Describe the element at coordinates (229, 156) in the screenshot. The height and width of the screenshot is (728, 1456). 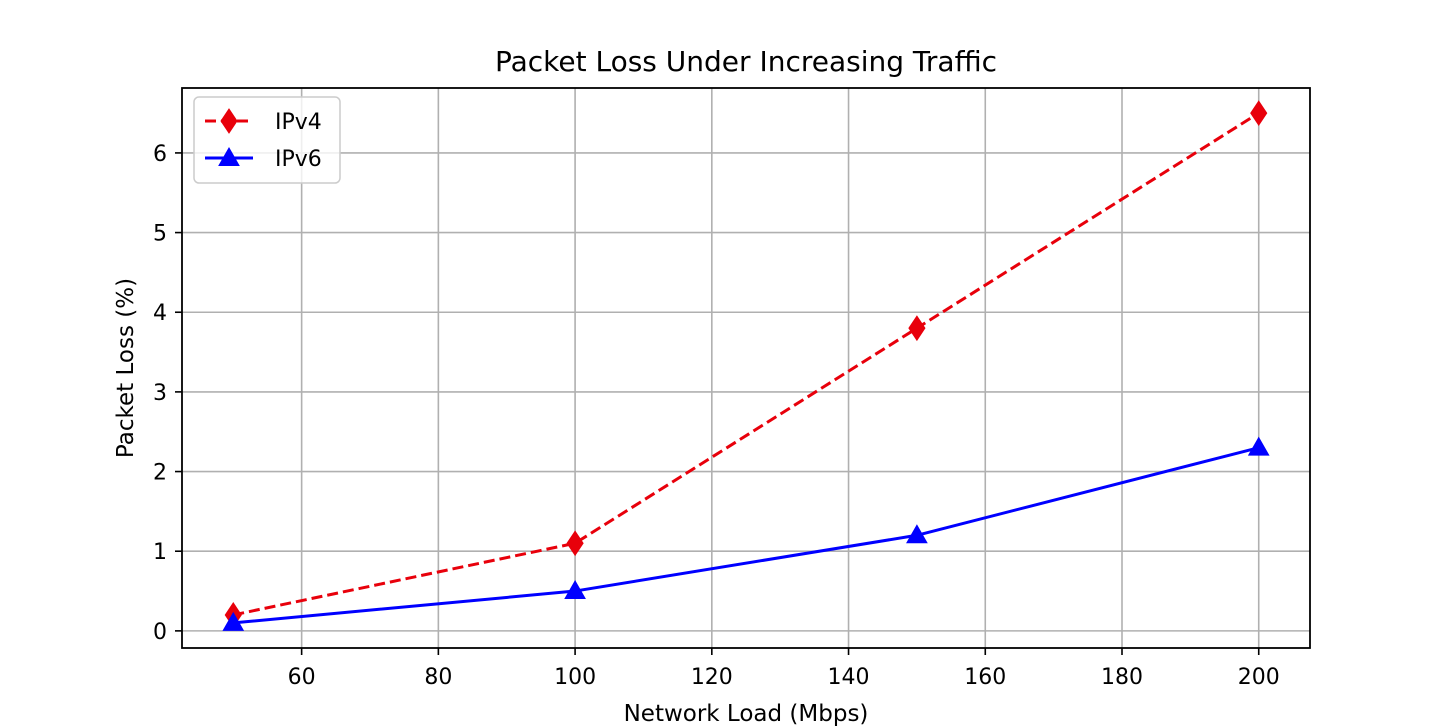
I see `legend-marker-ipv6` at that location.